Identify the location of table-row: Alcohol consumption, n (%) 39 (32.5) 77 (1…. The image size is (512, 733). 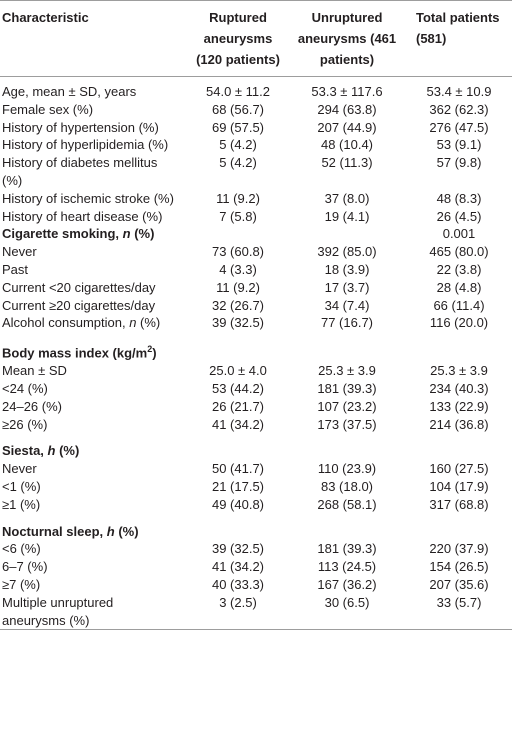
(256, 323).